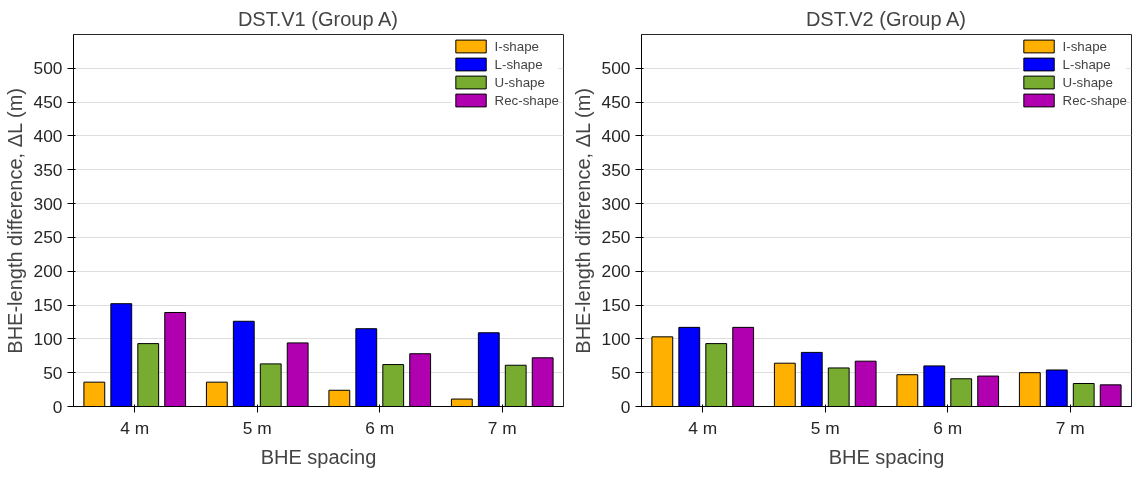 This screenshot has width=1142, height=477. I want to click on chart-title: DST.V2 (Group A), so click(885, 18).